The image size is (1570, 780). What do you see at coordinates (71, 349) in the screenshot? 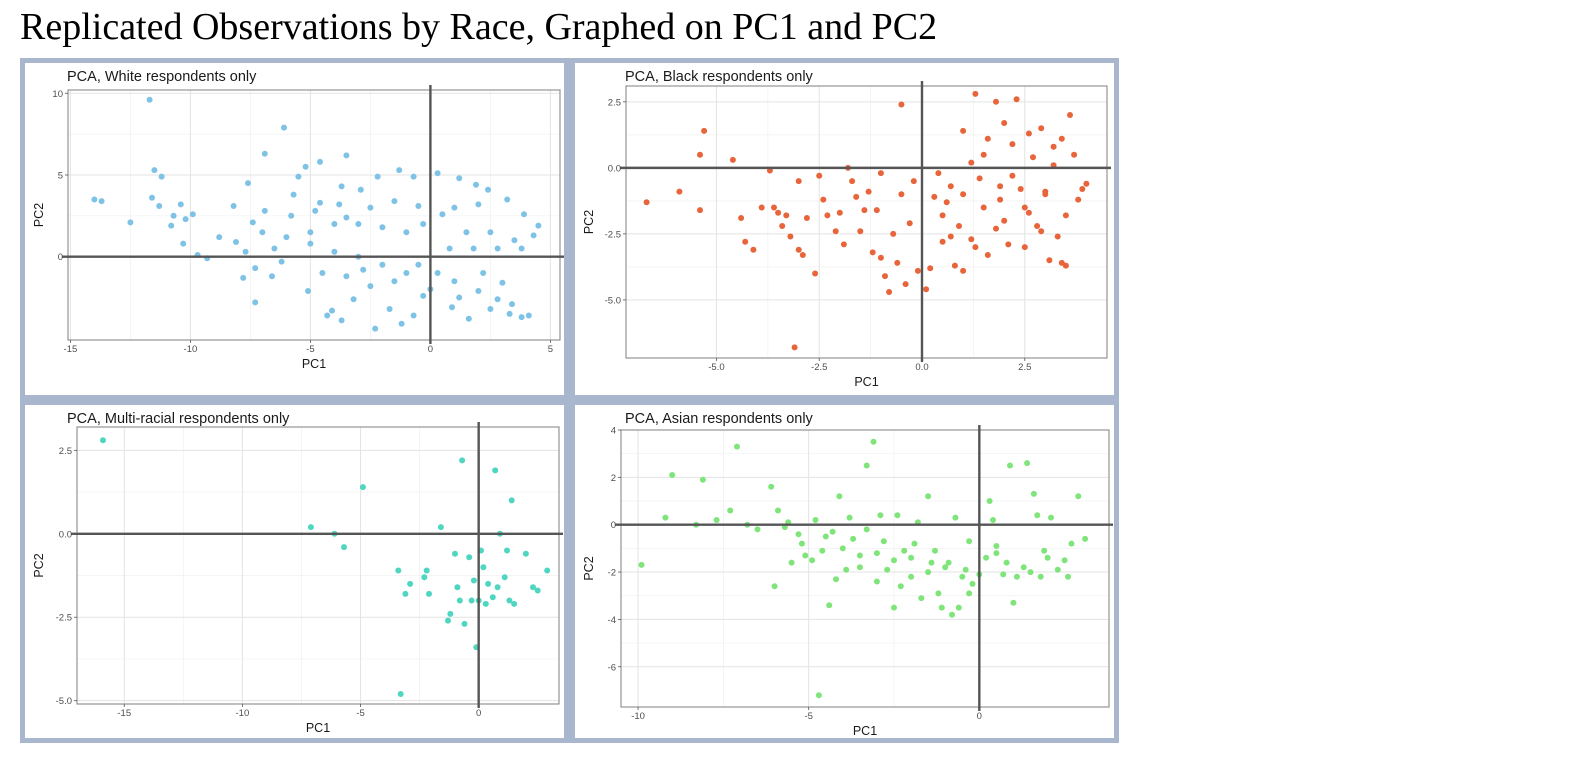
I see `x-tick-label: -15` at bounding box center [71, 349].